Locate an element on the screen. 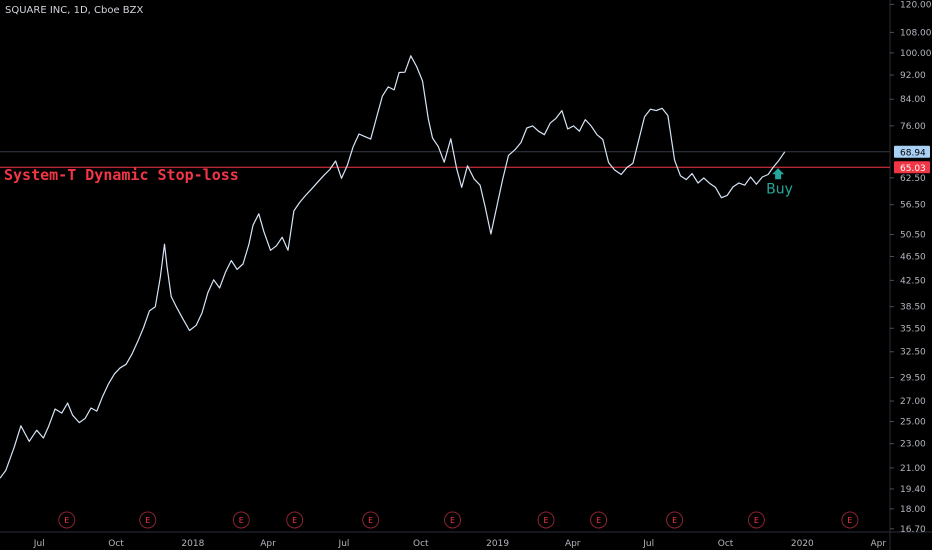  y-tick-label: 84.00 is located at coordinates (913, 100).